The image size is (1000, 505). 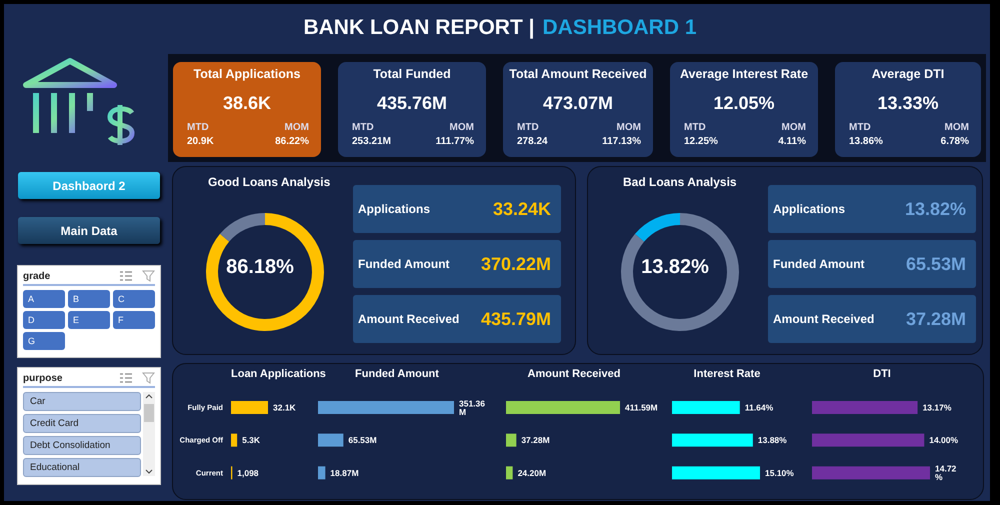 I want to click on text: 473.07M, so click(x=578, y=103).